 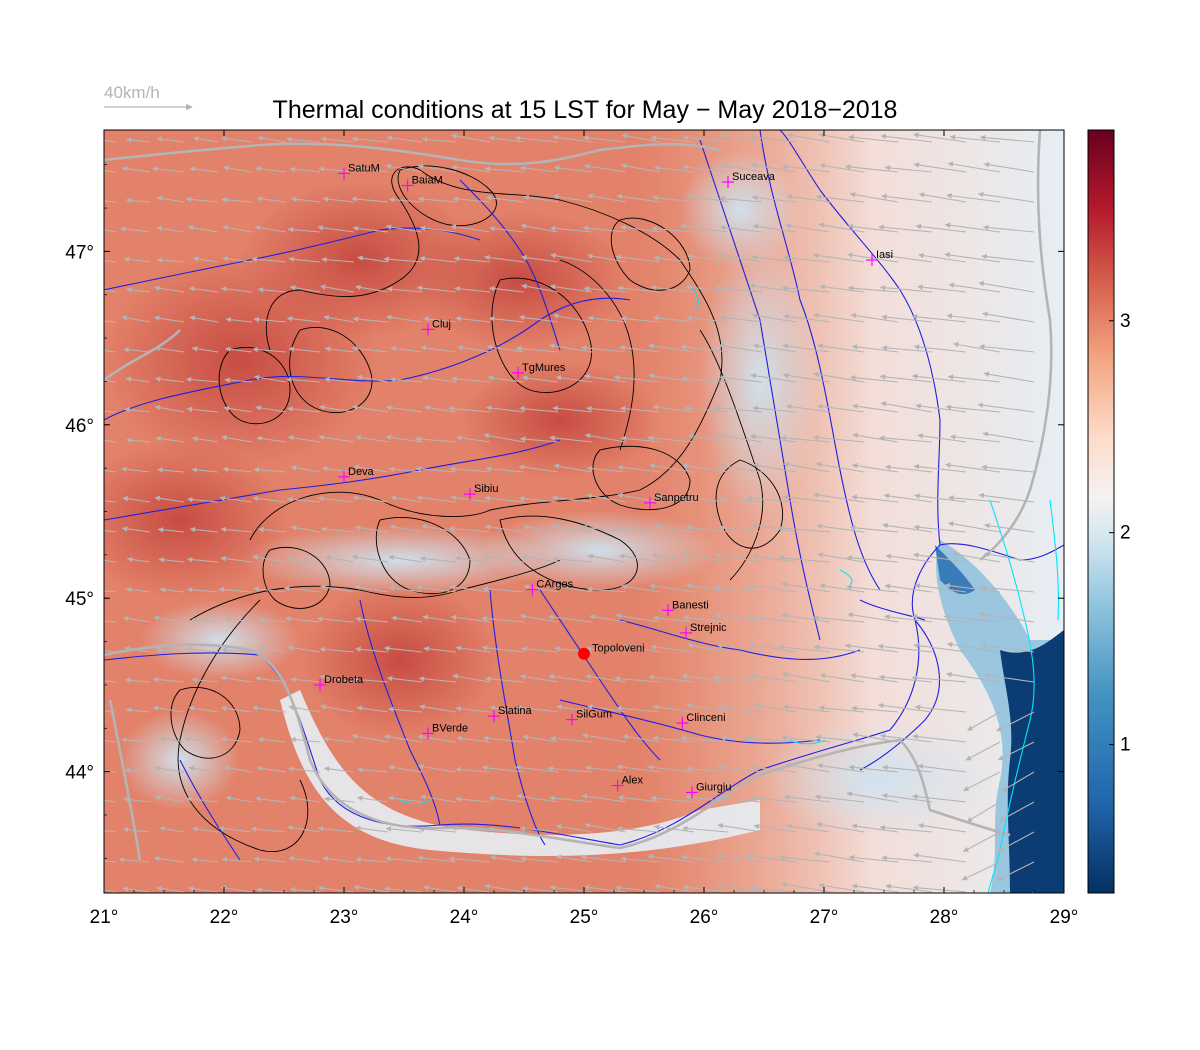 I want to click on city-label: Suceava, so click(x=754, y=177).